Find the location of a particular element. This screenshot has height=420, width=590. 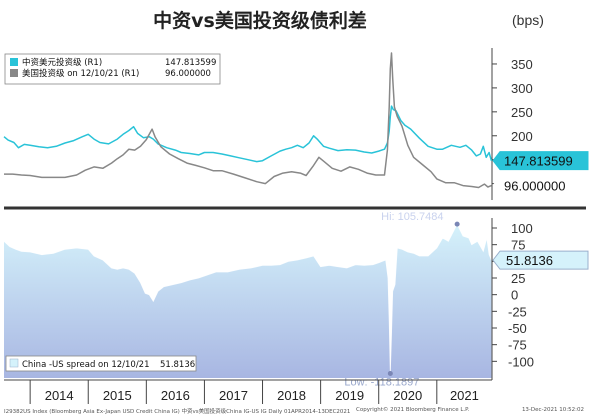

x-tick-label-3: 2017 is located at coordinates (233, 395).